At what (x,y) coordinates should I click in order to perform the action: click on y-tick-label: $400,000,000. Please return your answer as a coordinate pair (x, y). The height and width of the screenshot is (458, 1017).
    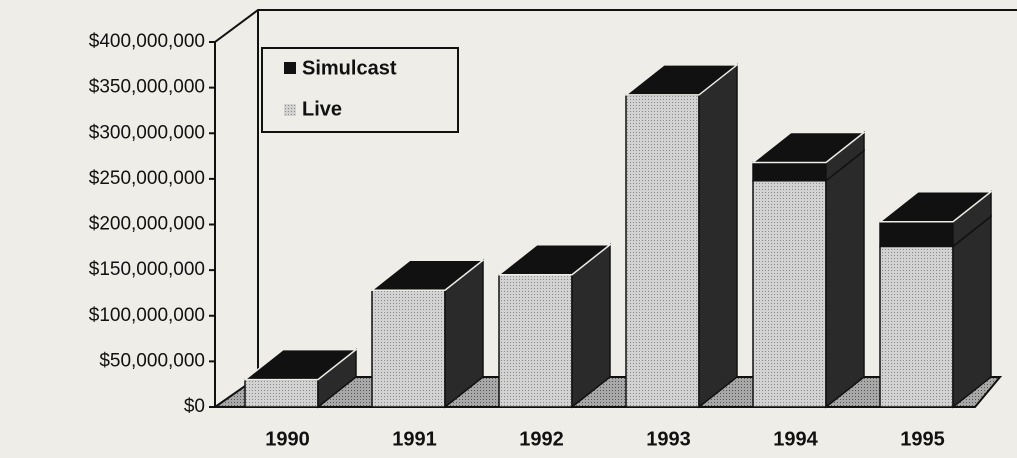
    Looking at the image, I should click on (147, 41).